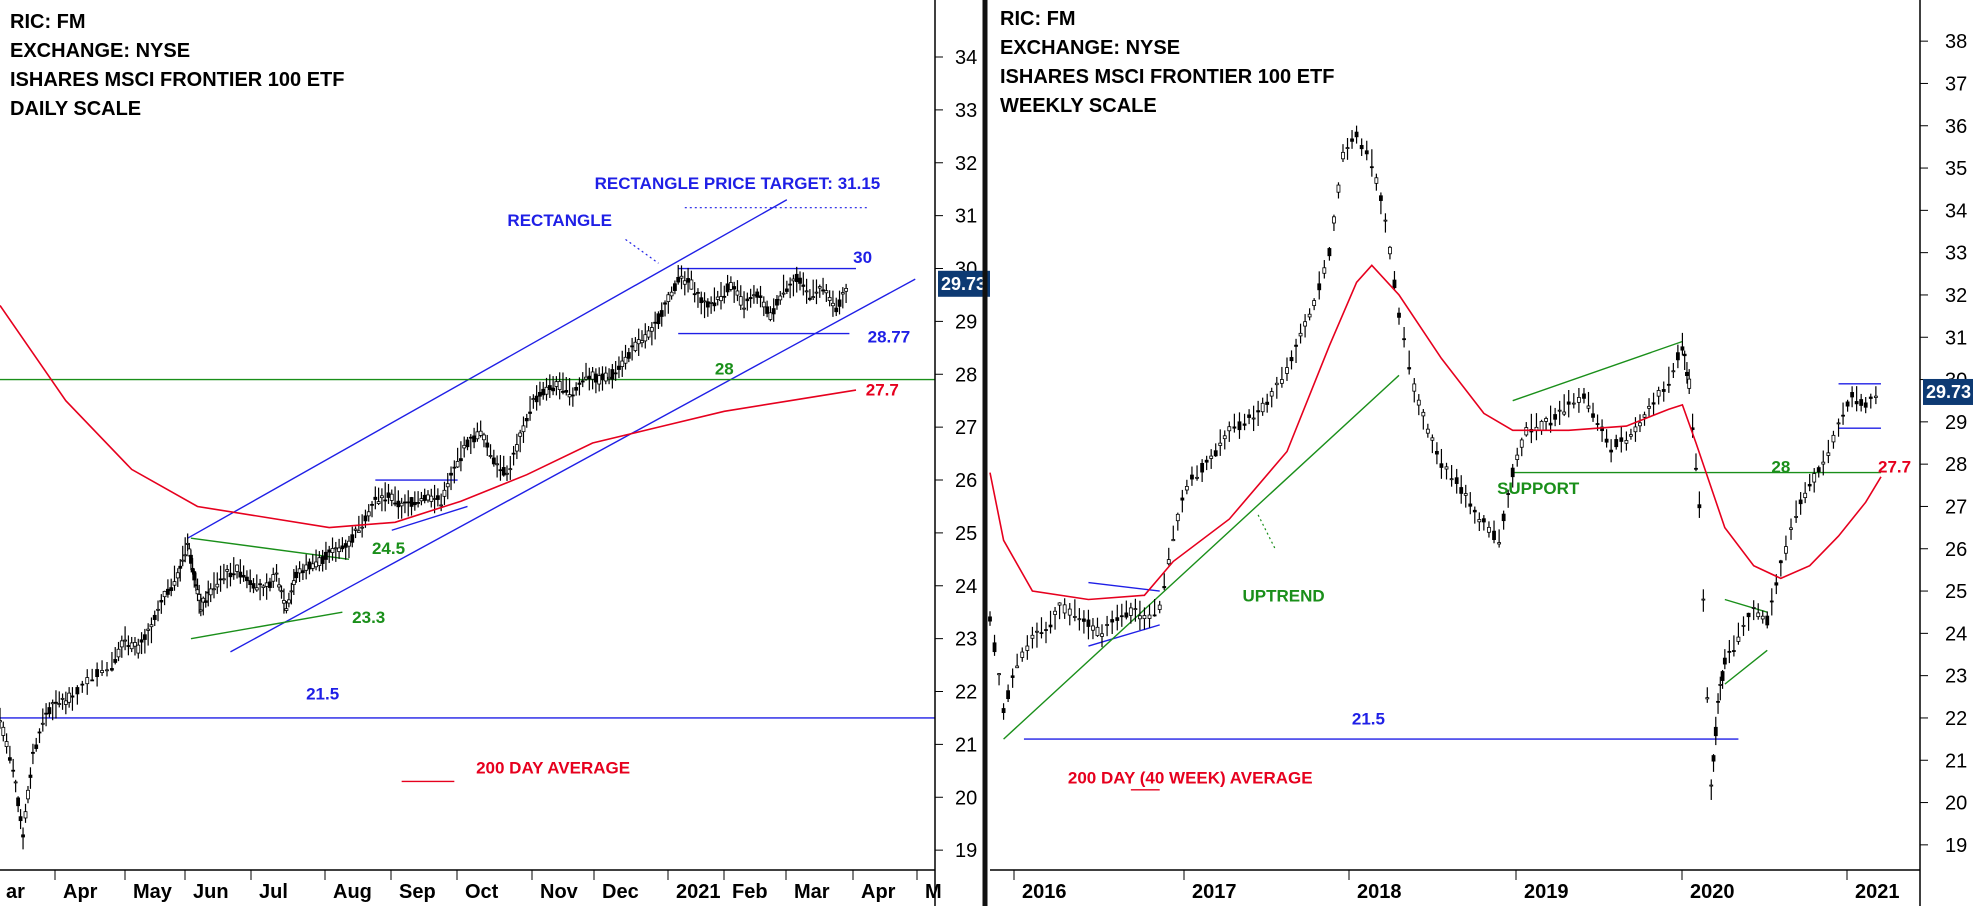  I want to click on y-tick-label: 19, so click(966, 851).